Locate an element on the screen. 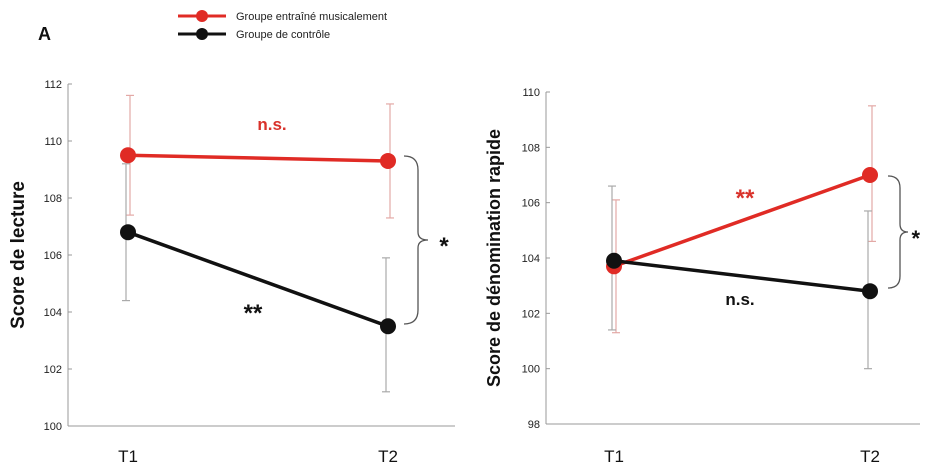 This screenshot has width=925, height=473. y-tick-label: 98 is located at coordinates (534, 425).